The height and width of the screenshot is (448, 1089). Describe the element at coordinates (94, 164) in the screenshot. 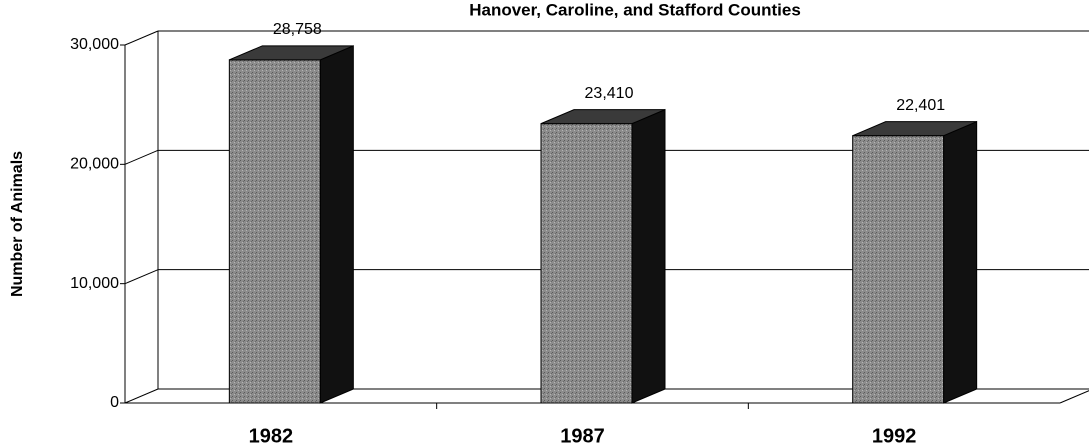

I see `y-tick-label: 20,000` at that location.